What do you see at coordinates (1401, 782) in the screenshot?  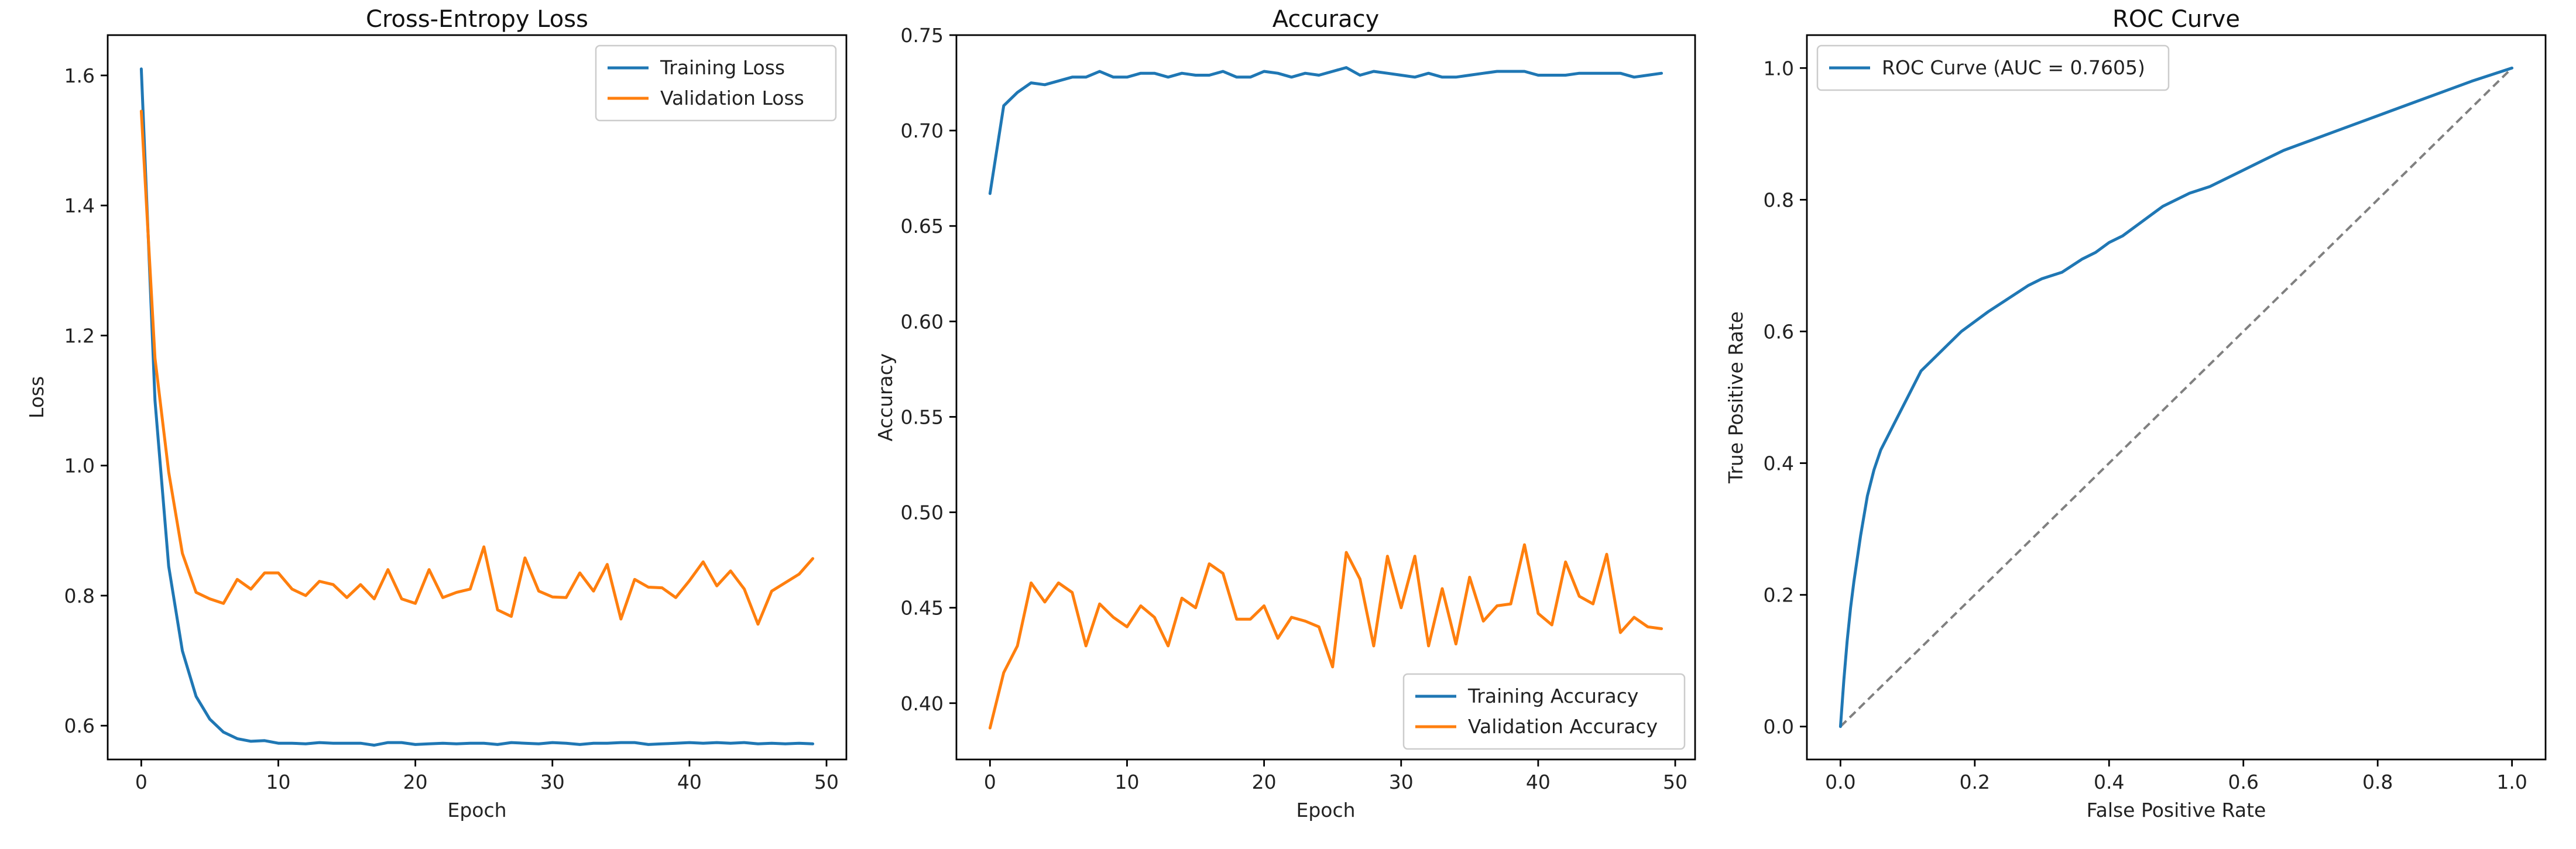 I see `chart1-xtick-label: 30` at bounding box center [1401, 782].